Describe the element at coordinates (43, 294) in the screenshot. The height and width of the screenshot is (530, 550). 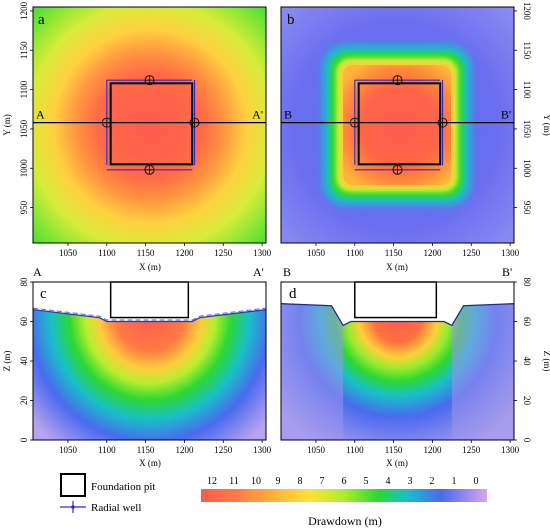
I see `panel-c-label: c` at that location.